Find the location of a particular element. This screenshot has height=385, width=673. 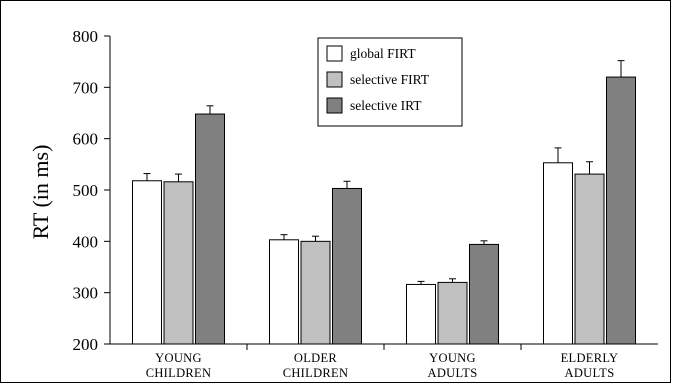

y-axis-label: RT (in ms) is located at coordinates (40, 192).